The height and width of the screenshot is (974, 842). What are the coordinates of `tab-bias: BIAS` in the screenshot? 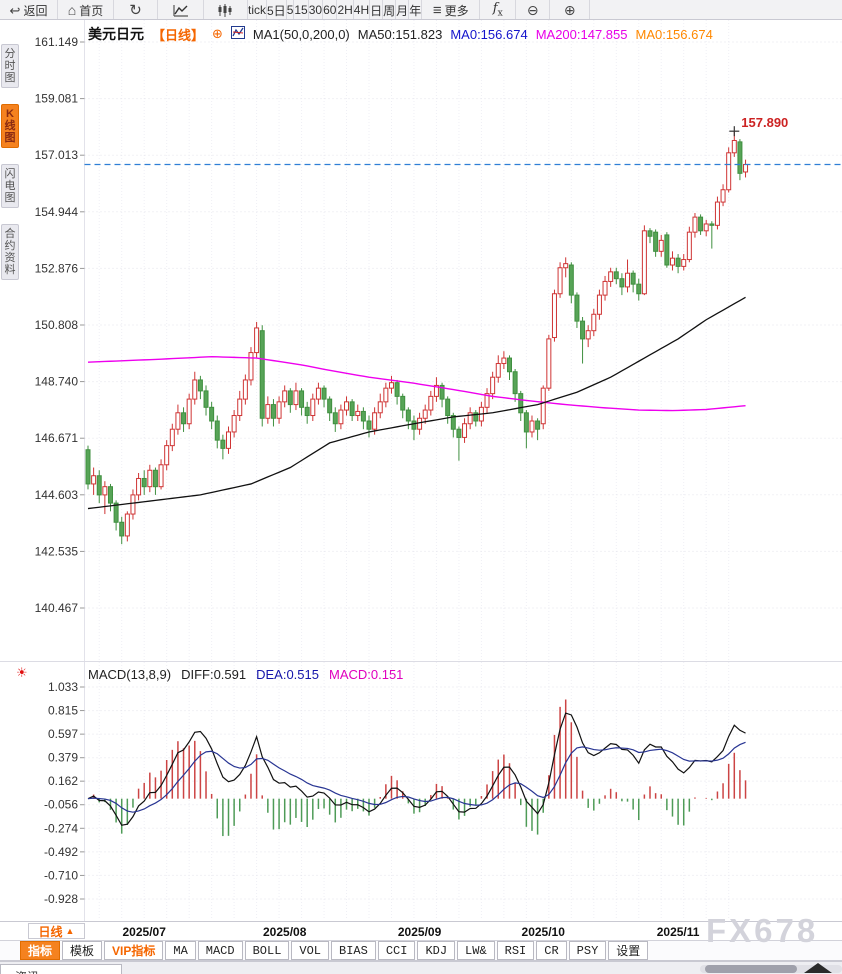 It's located at (353, 950).